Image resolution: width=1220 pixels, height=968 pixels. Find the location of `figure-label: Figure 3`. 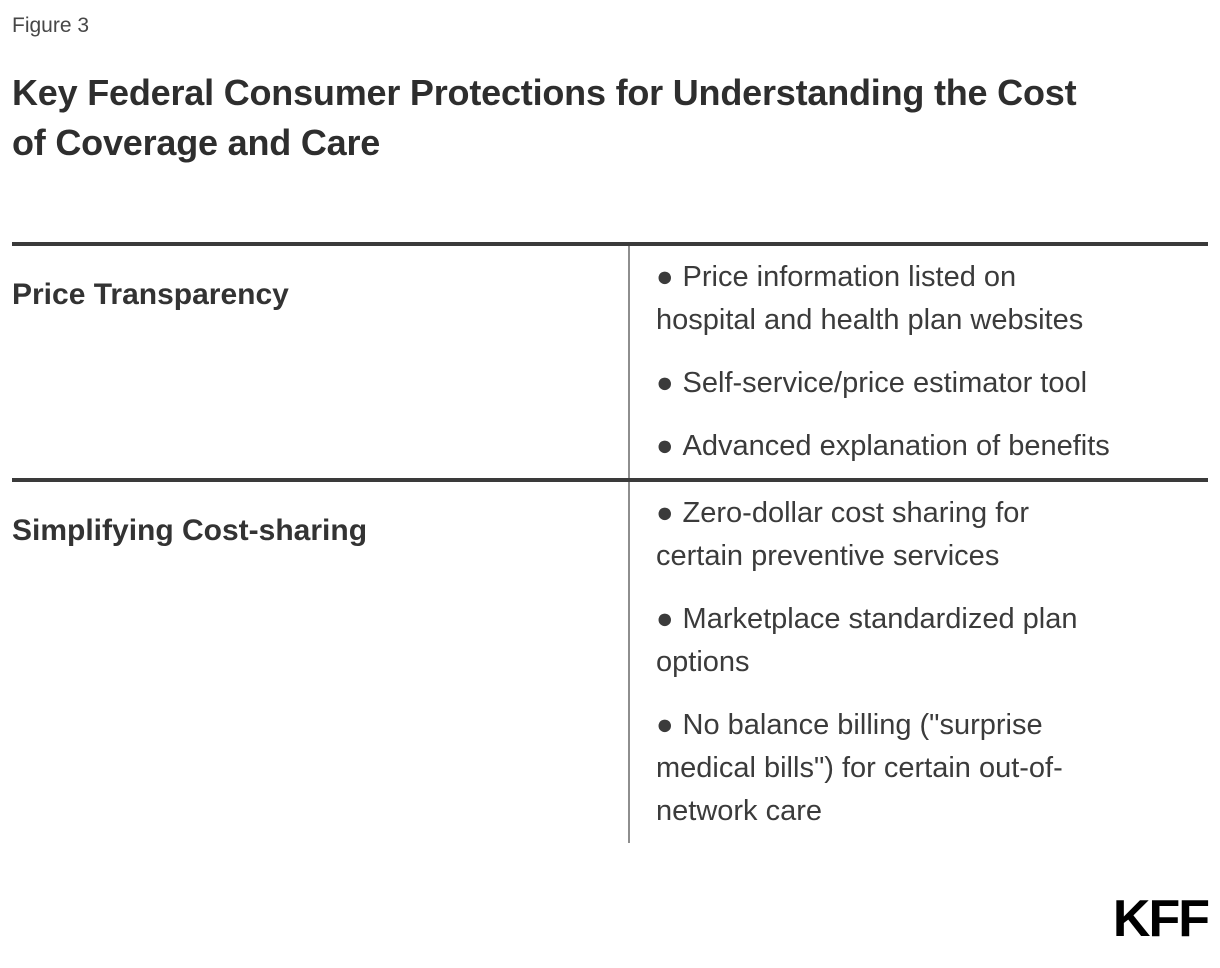

figure-label: Figure 3 is located at coordinates (51, 25).